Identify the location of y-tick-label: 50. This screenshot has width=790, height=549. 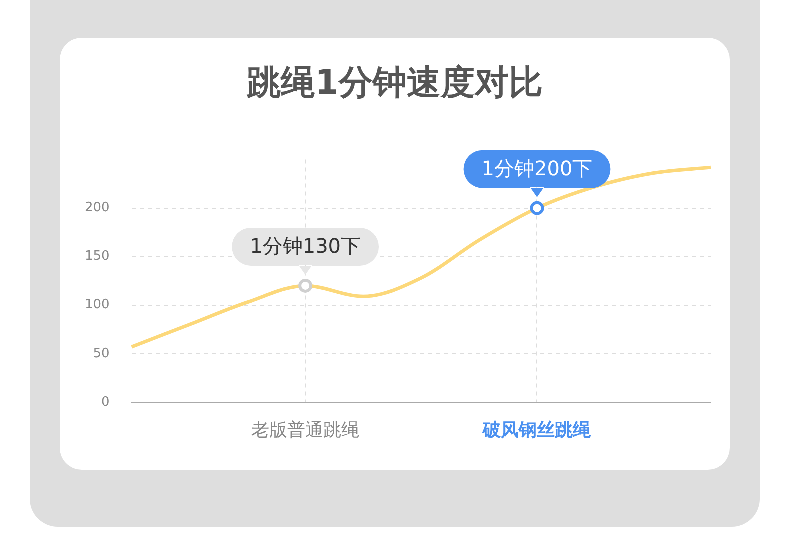
(101, 354).